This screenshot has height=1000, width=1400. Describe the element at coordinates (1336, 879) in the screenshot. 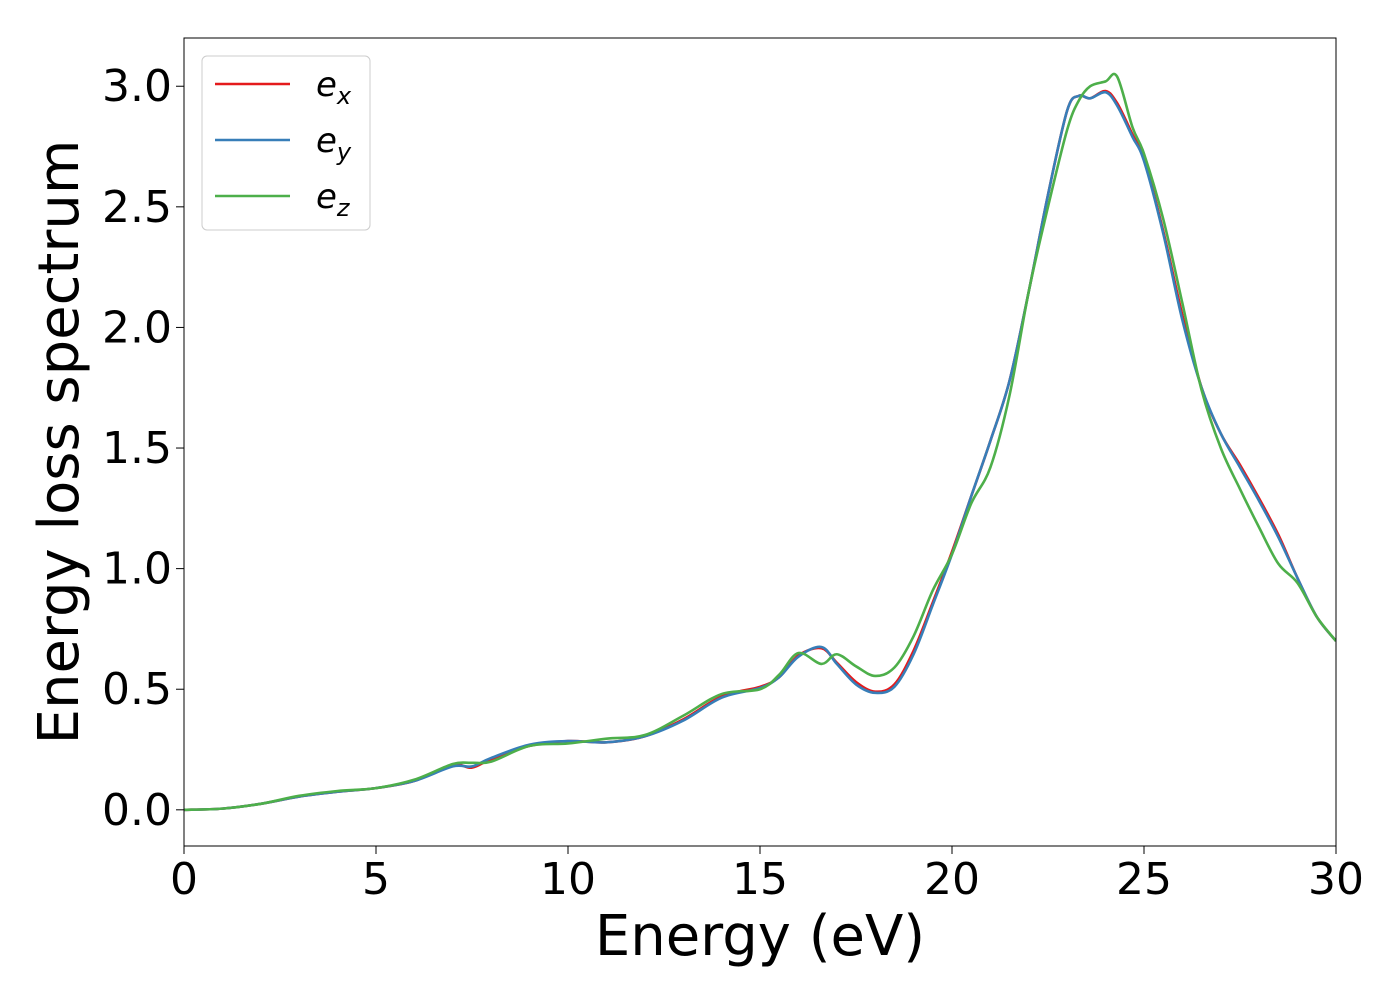

I see `x-tick-label: 30` at that location.